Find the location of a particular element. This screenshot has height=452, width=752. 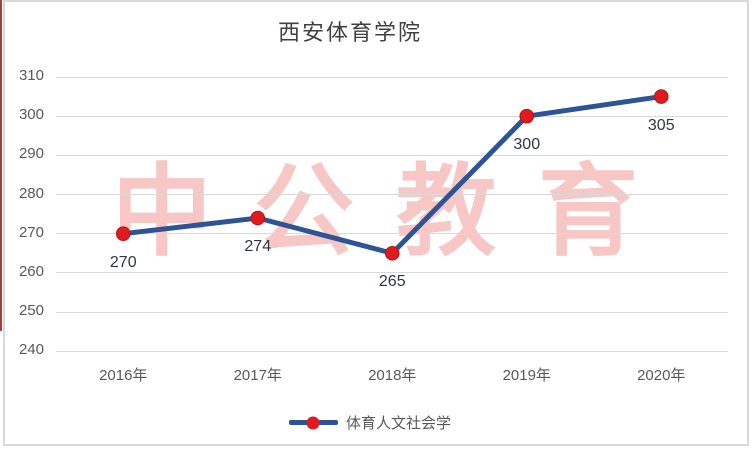

y-axis-tick-label: 300 is located at coordinates (31, 115).